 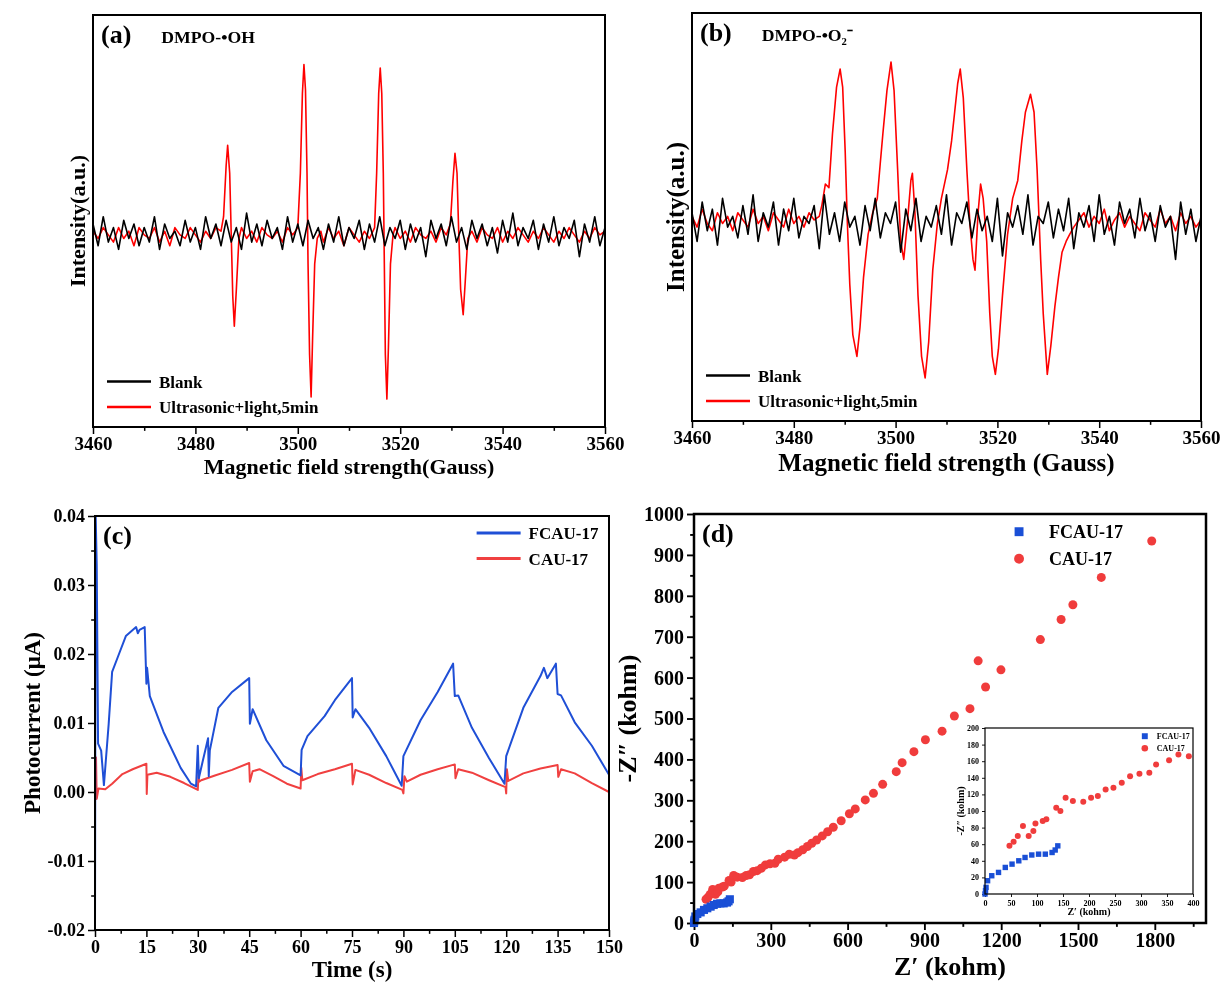 What do you see at coordinates (558, 946) in the screenshot?
I see `x-tick-label: 135` at bounding box center [558, 946].